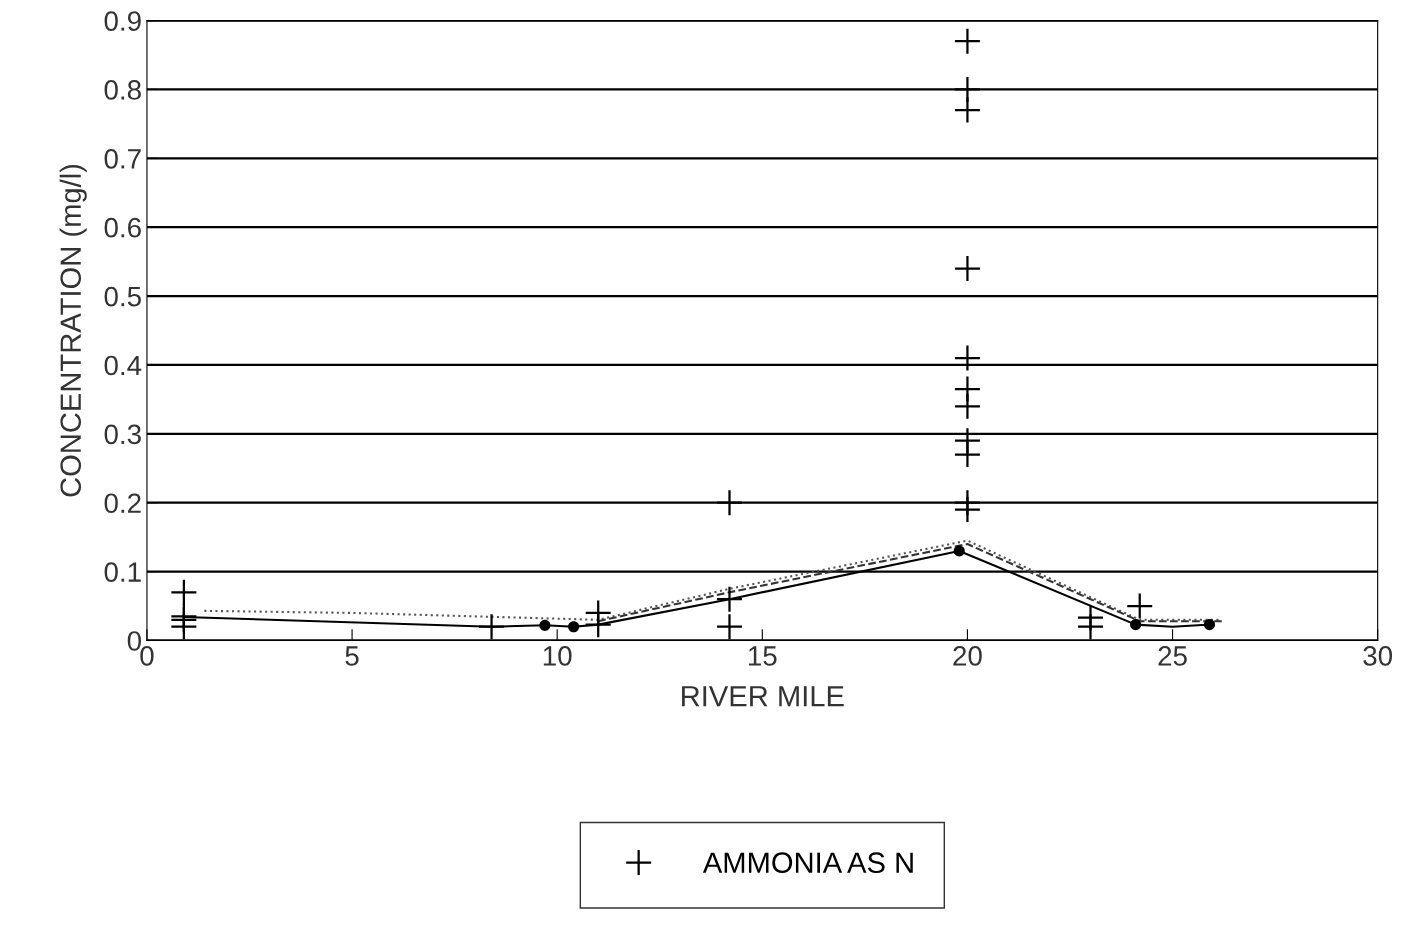 The image size is (1413, 935). Describe the element at coordinates (122, 90) in the screenshot. I see `y-tick-label: 0.8` at that location.